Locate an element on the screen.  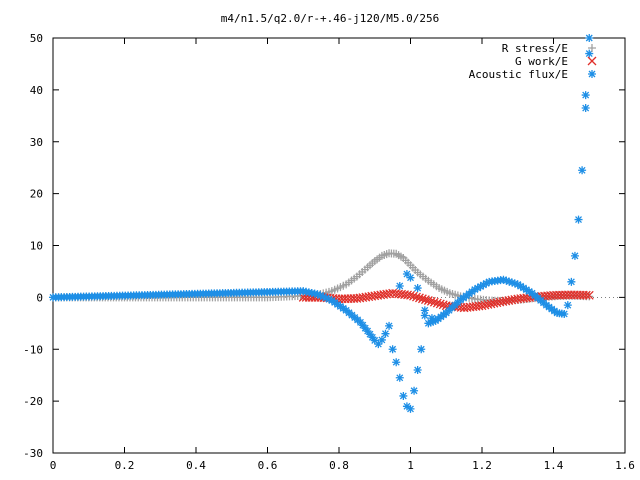
y-tick-label: 0 is located at coordinates (39, 297).